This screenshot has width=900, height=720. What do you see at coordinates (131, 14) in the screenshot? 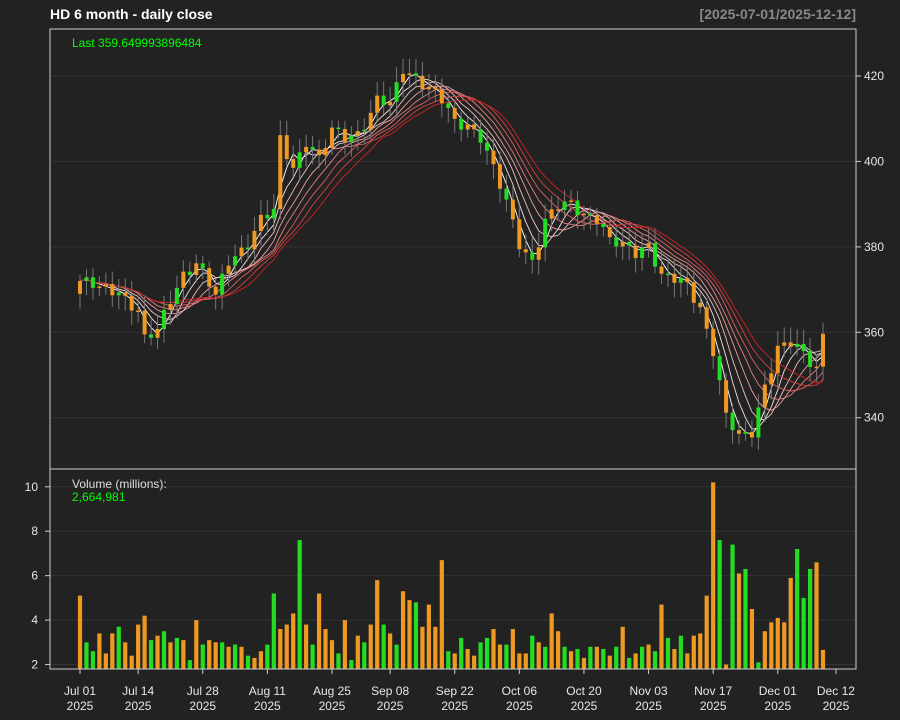
I see `chart-title: HD 6 month - daily close` at bounding box center [131, 14].